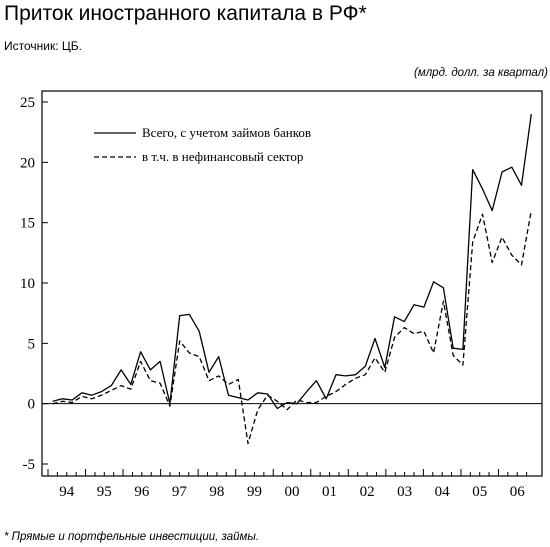 The width and height of the screenshot is (550, 547). Describe the element at coordinates (479, 492) in the screenshot. I see `x-tick-label: 05` at that location.